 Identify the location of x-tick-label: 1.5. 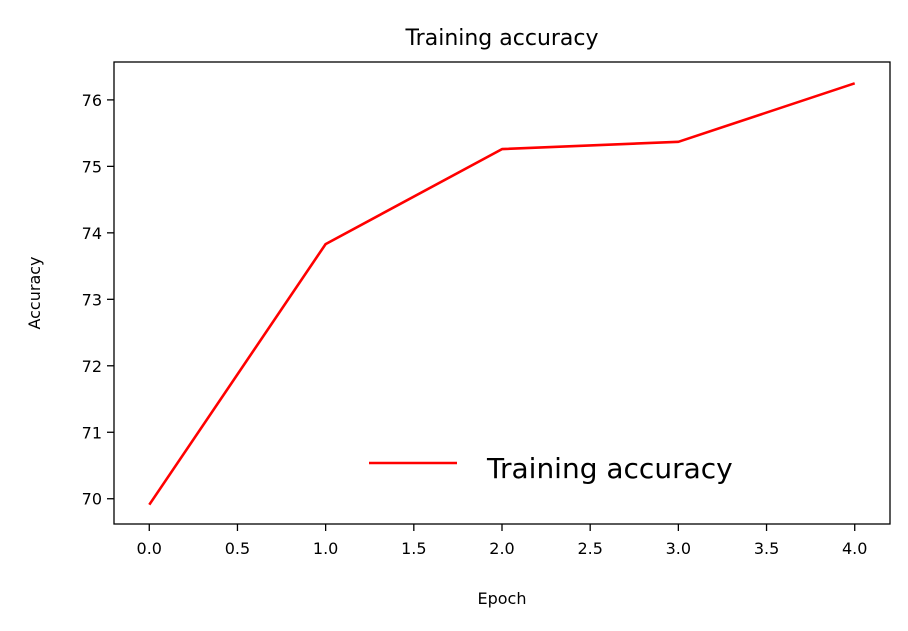
(413, 548).